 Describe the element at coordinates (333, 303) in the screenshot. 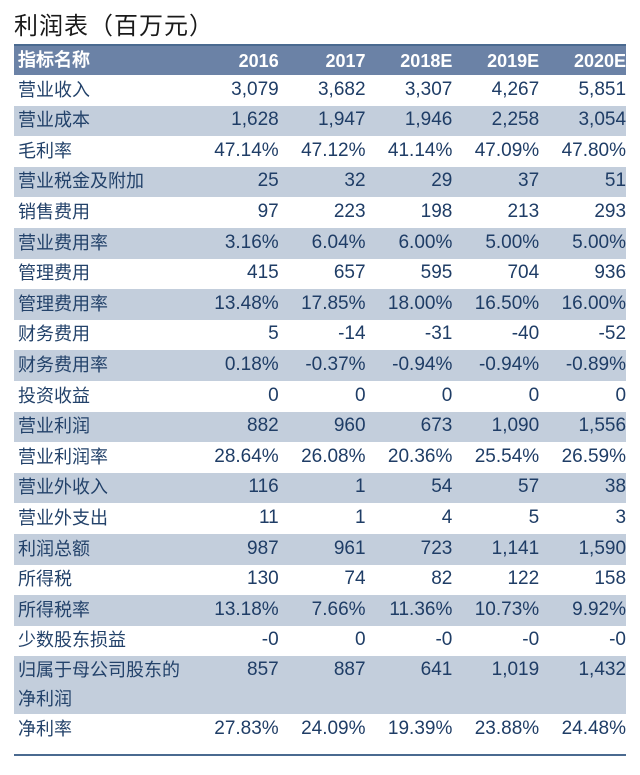

I see `row-value: 17.85%` at that location.